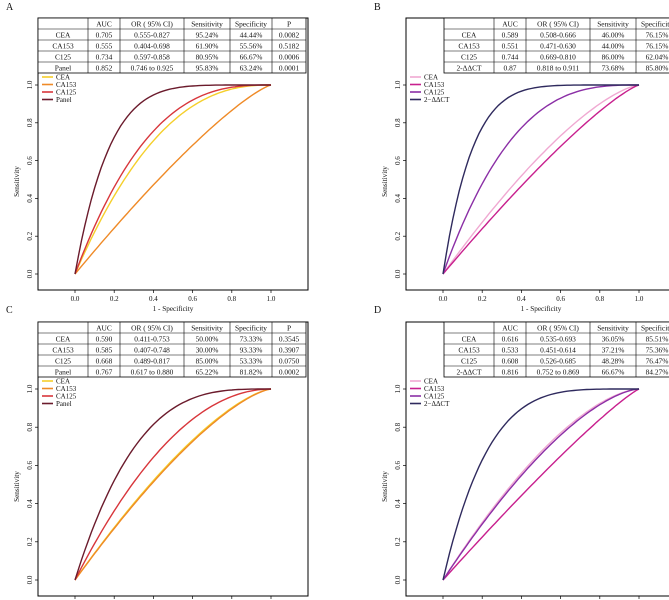 The width and height of the screenshot is (669, 600). I want to click on table-cell: 76.47%, so click(657, 360).